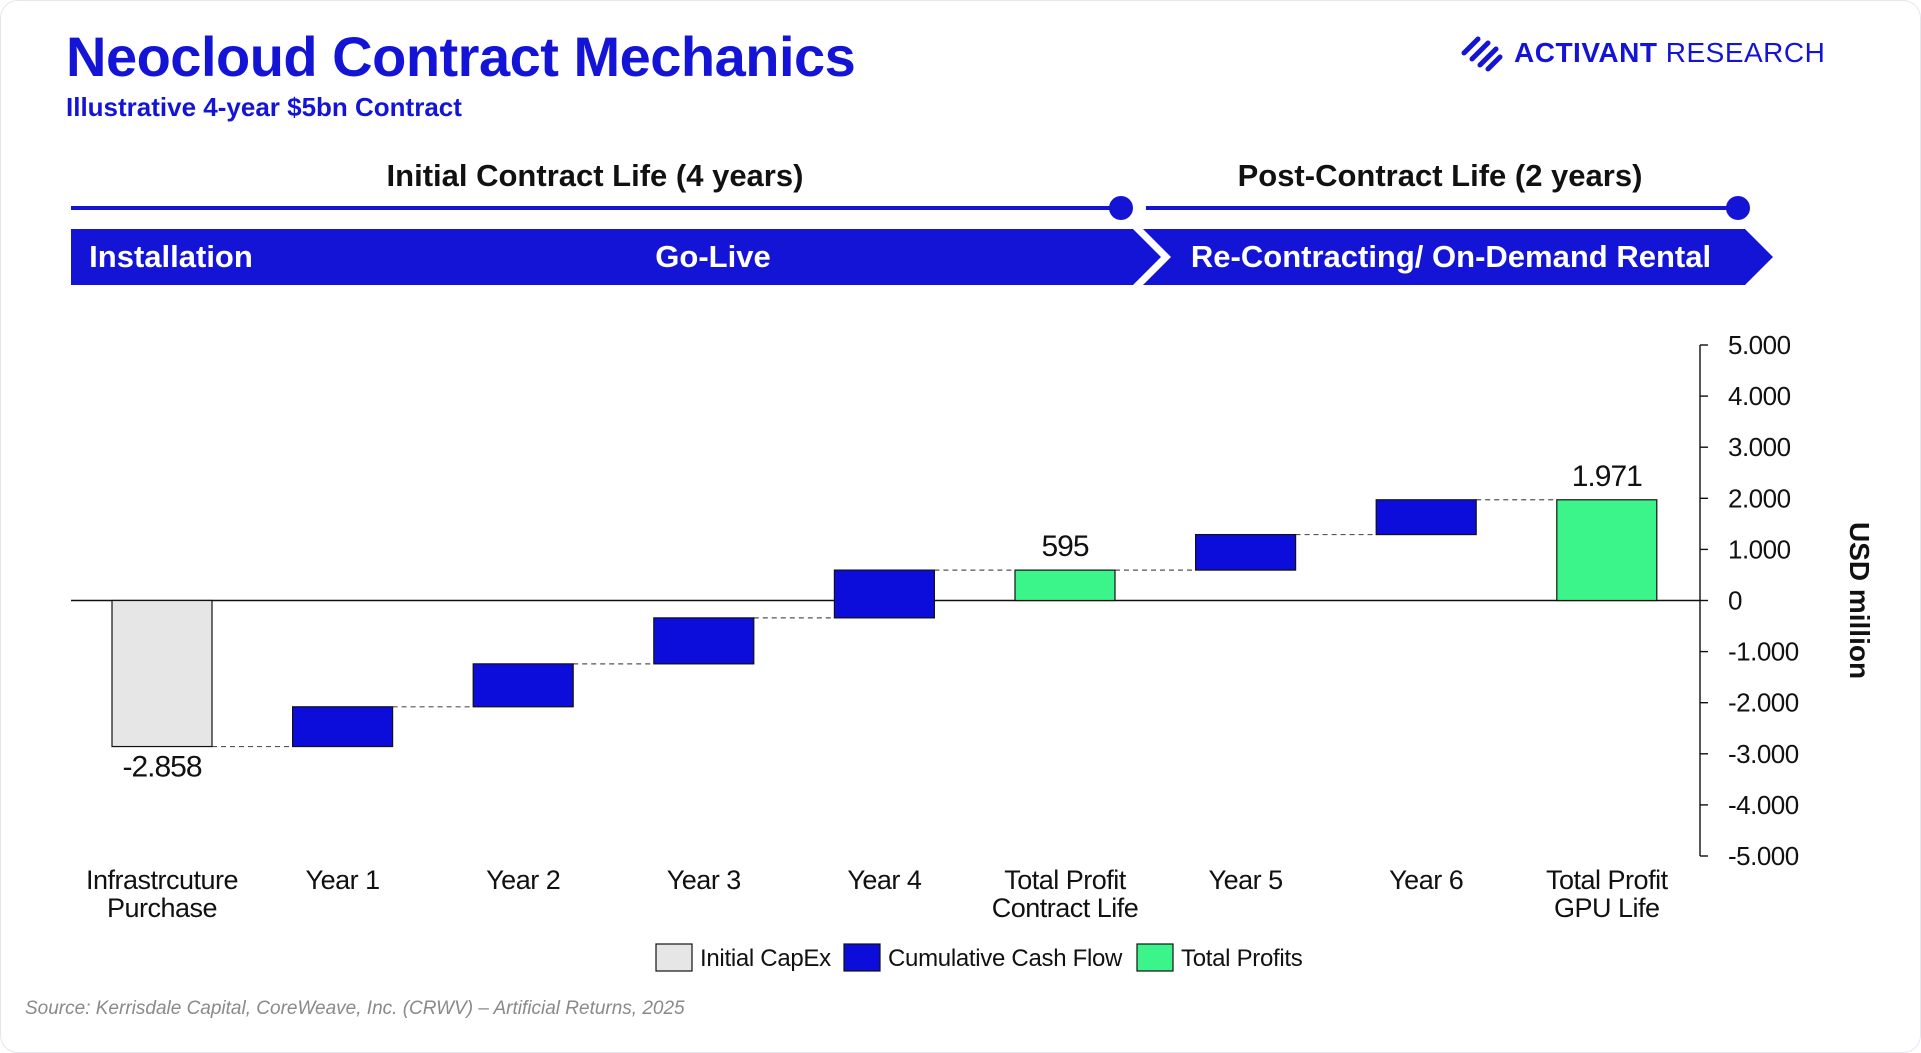  I want to click on x-category-label: Year 4, so click(884, 880).